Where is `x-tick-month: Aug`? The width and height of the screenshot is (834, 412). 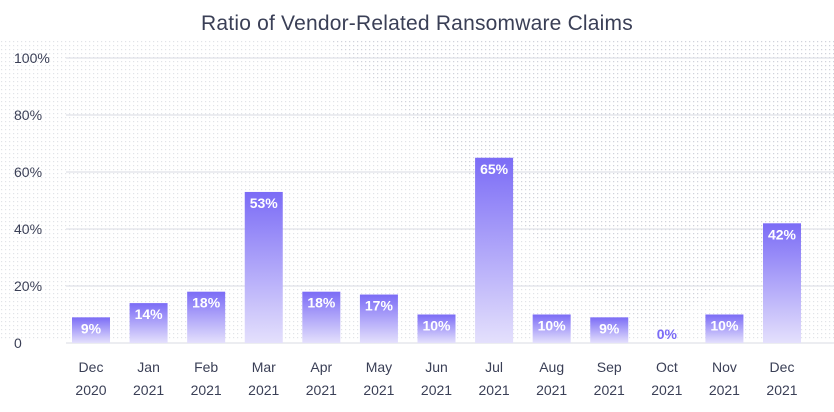 x-tick-month: Aug is located at coordinates (551, 367).